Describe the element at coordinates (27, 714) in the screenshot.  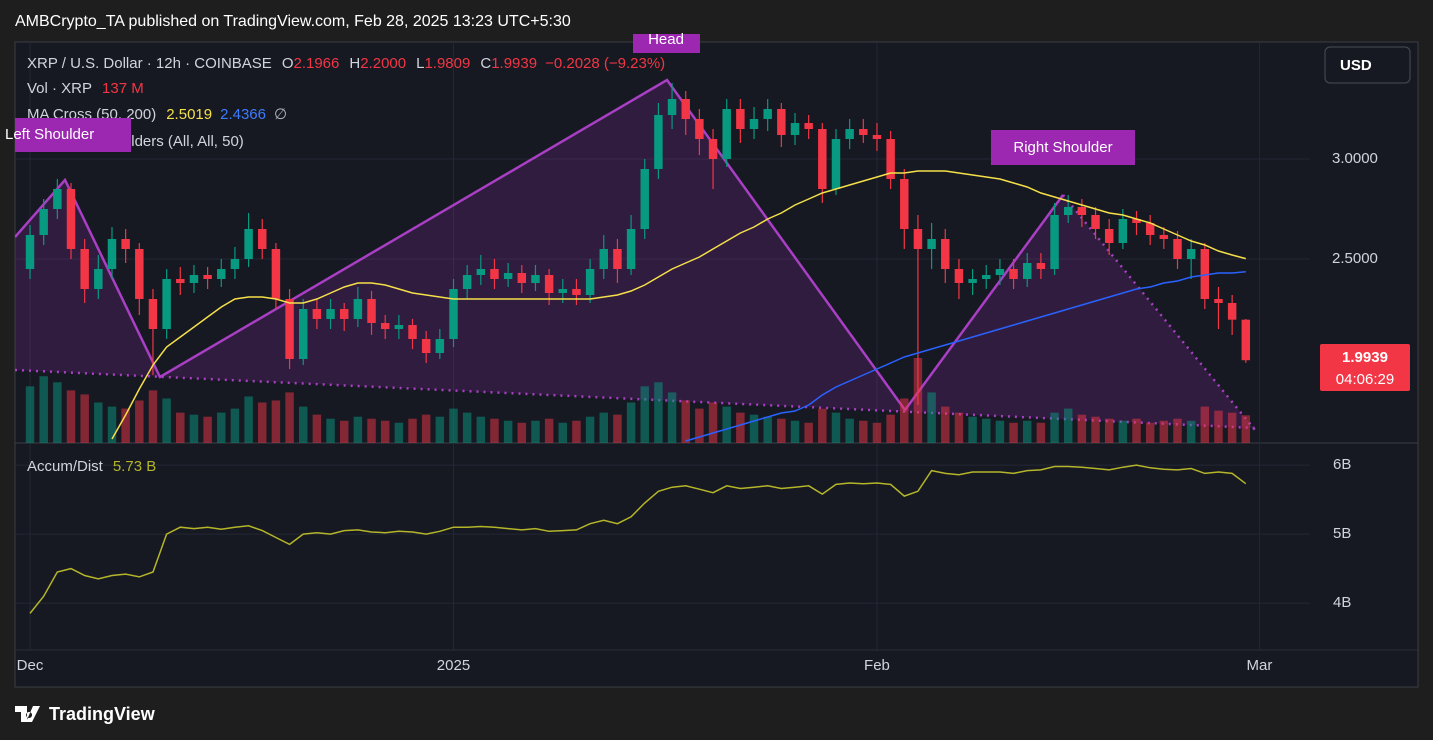
I see `logo-mark` at that location.